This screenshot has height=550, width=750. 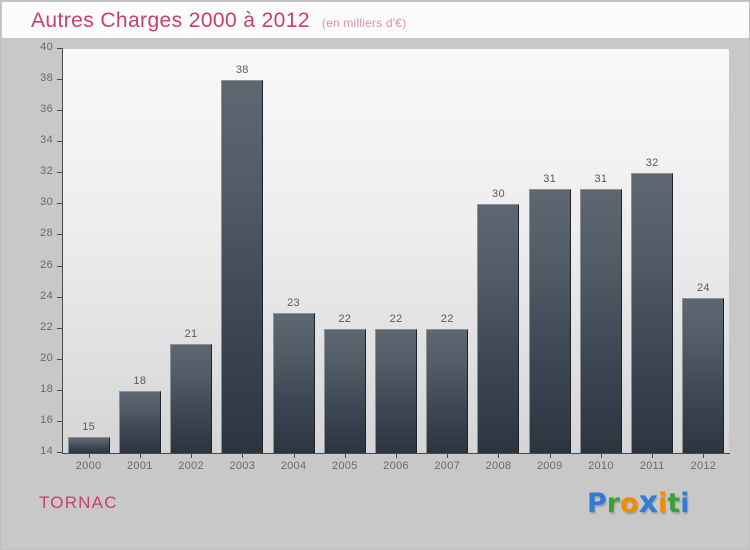 What do you see at coordinates (191, 334) in the screenshot?
I see `bar-value-label: 21` at bounding box center [191, 334].